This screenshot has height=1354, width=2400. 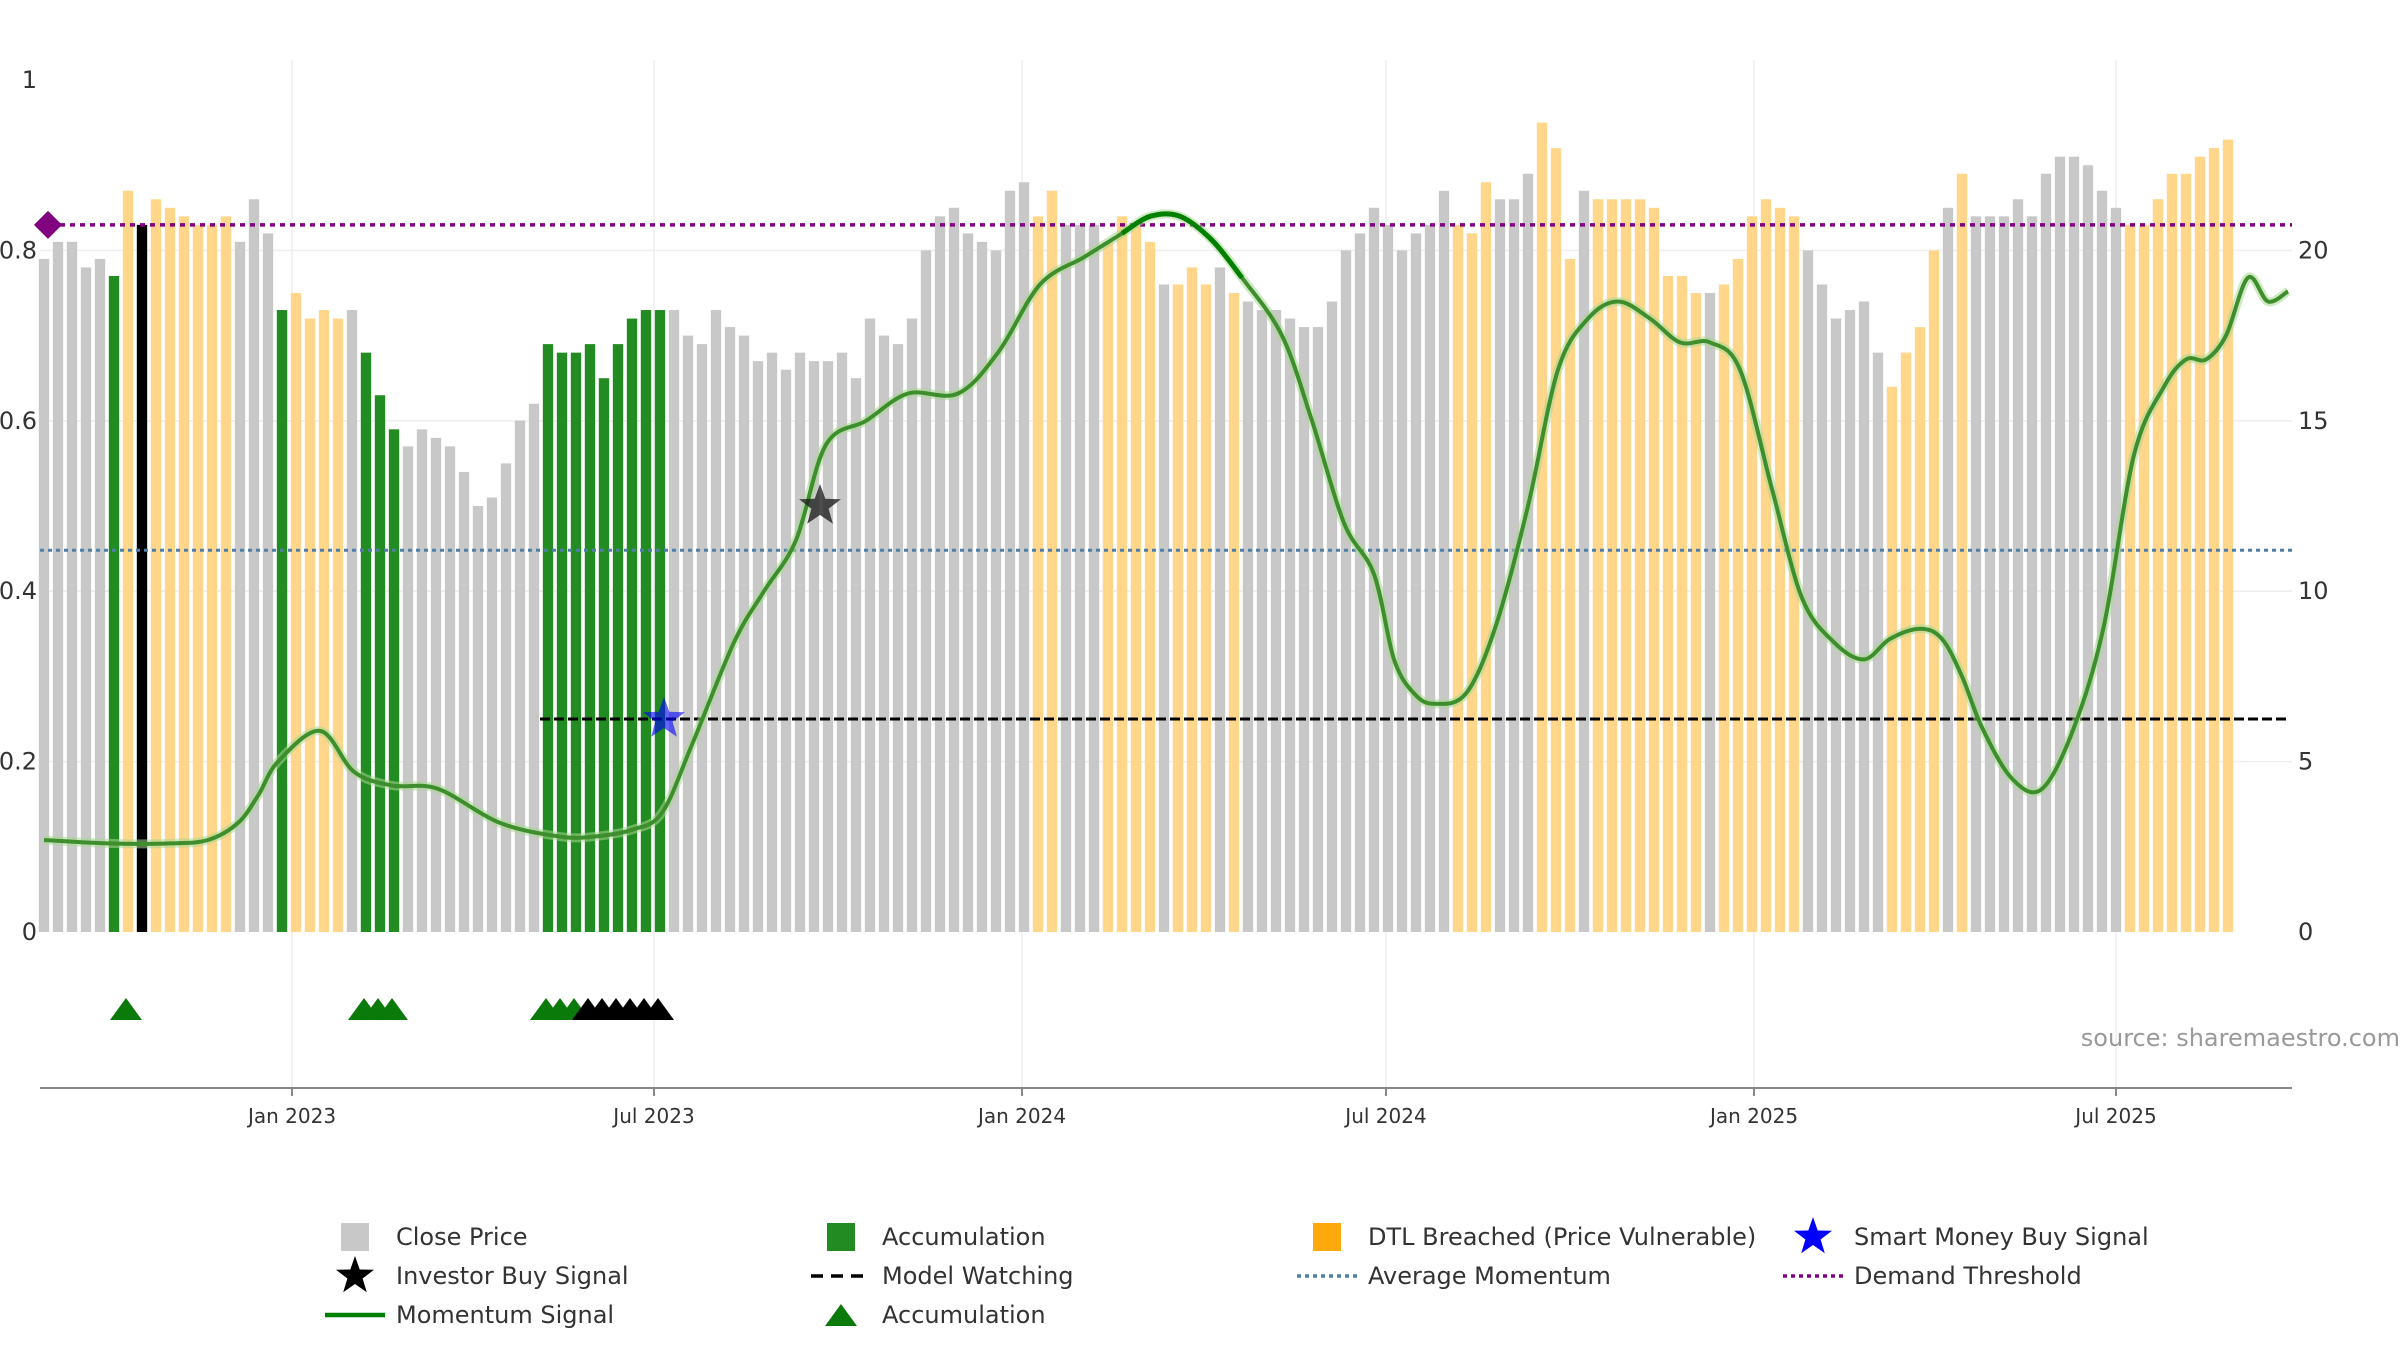 I want to click on legend-average-momentum-label: Average Momentum, so click(x=1489, y=1276).